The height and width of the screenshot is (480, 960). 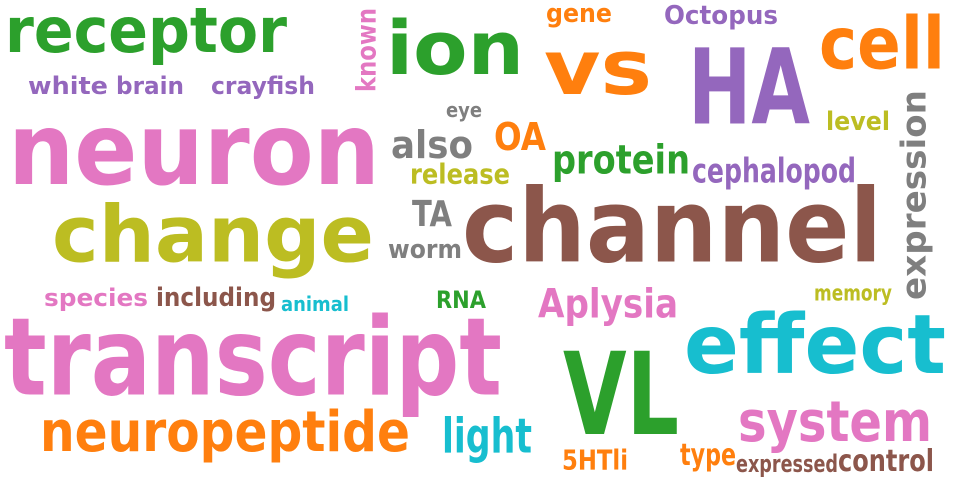 What do you see at coordinates (886, 461) in the screenshot?
I see `word-control: control` at bounding box center [886, 461].